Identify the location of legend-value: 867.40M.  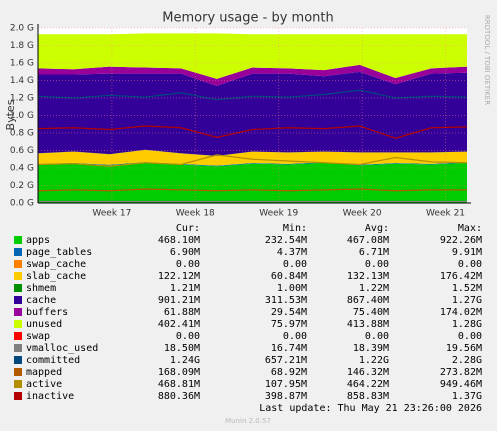
(368, 300).